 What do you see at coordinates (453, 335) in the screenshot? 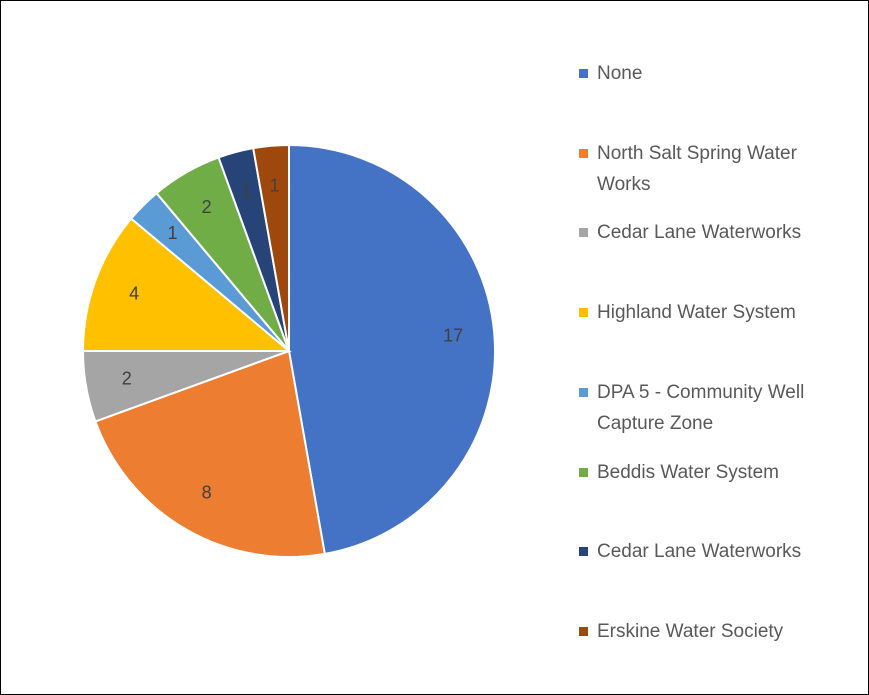
I see `data-label: 17` at bounding box center [453, 335].